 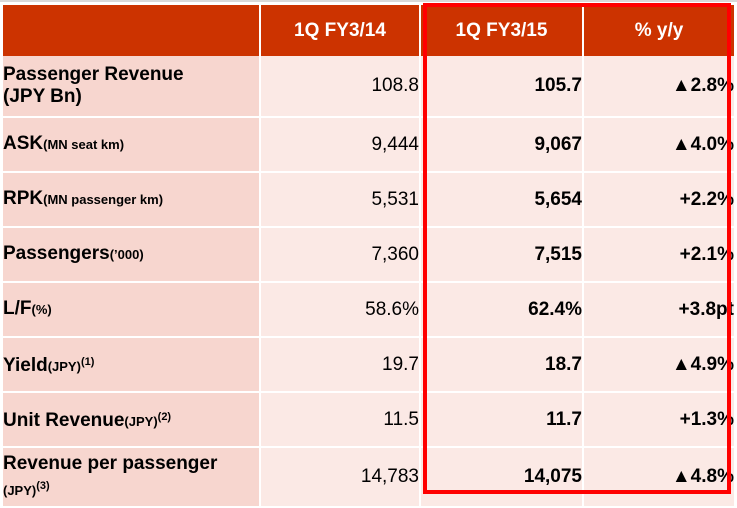 I want to click on footnote-marker: (2), so click(x=164, y=417).